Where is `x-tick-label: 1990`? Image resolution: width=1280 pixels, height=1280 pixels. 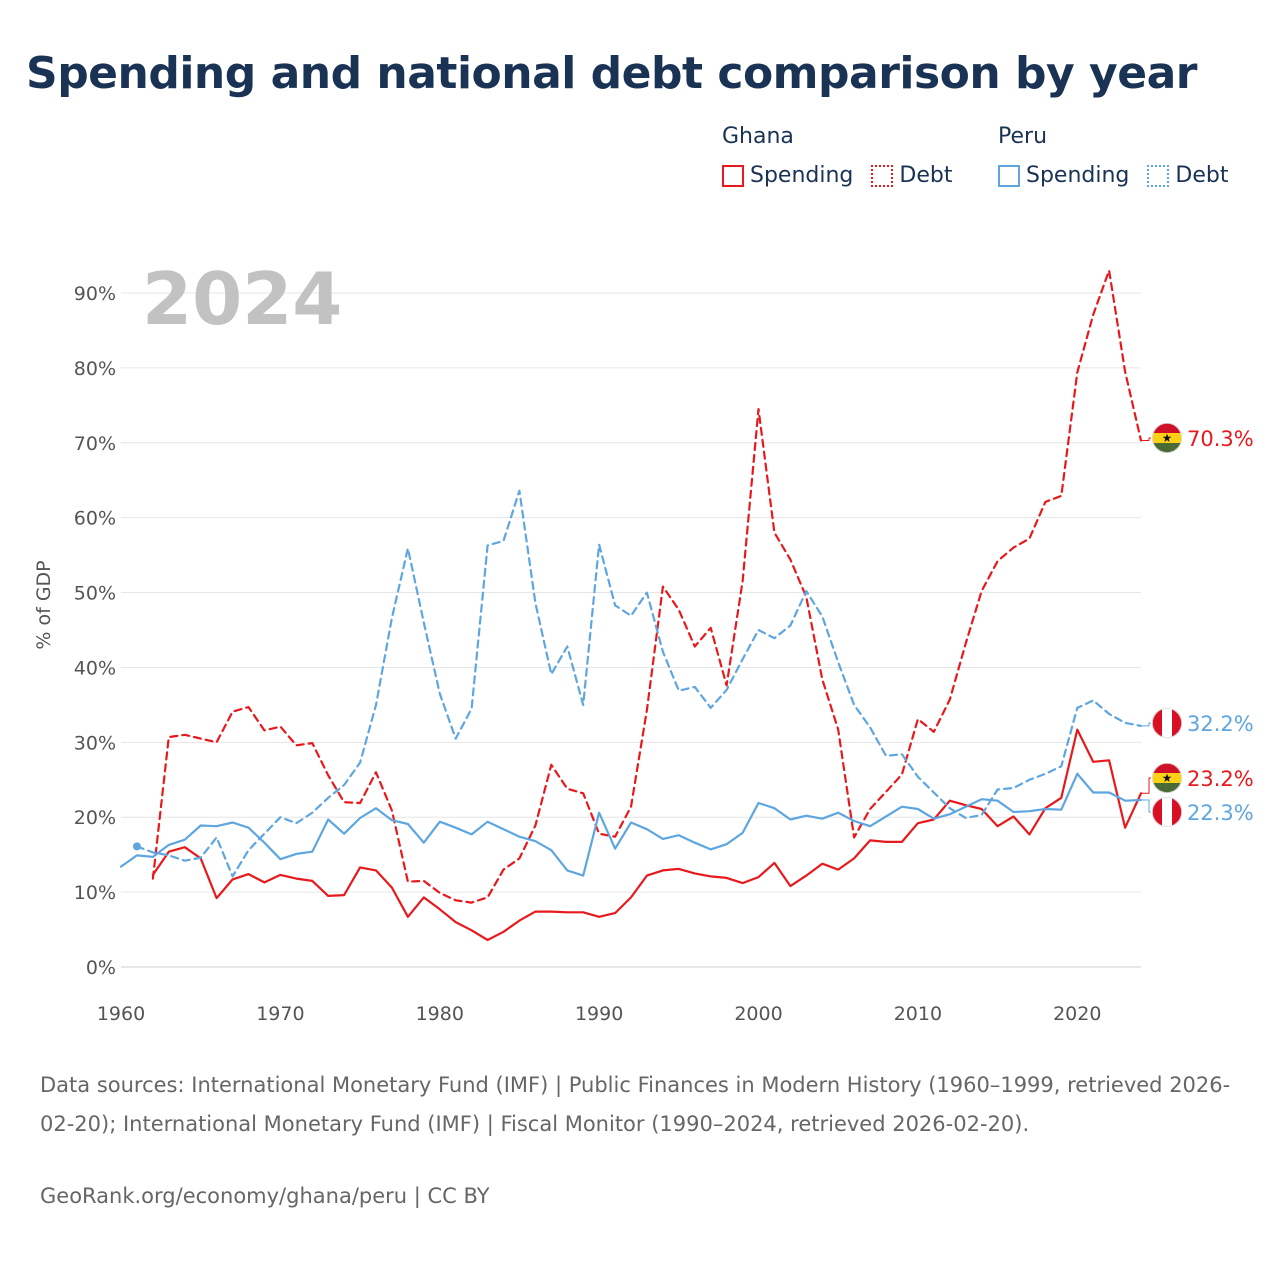 x-tick-label: 1990 is located at coordinates (599, 1014).